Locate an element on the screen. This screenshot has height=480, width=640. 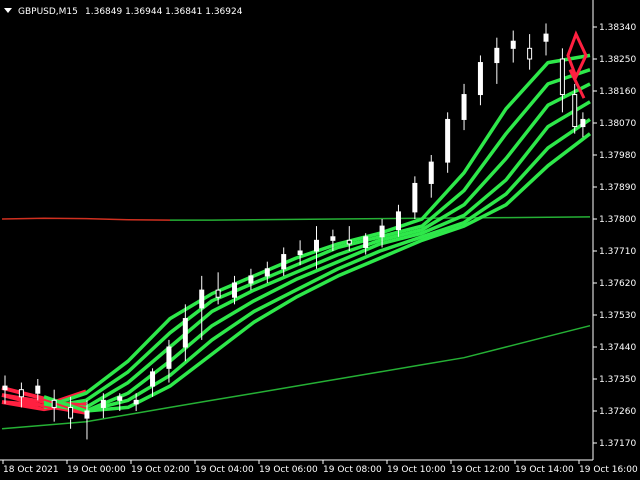
time-tick-label: 19 Oct 16:00 is located at coordinates (608, 470).